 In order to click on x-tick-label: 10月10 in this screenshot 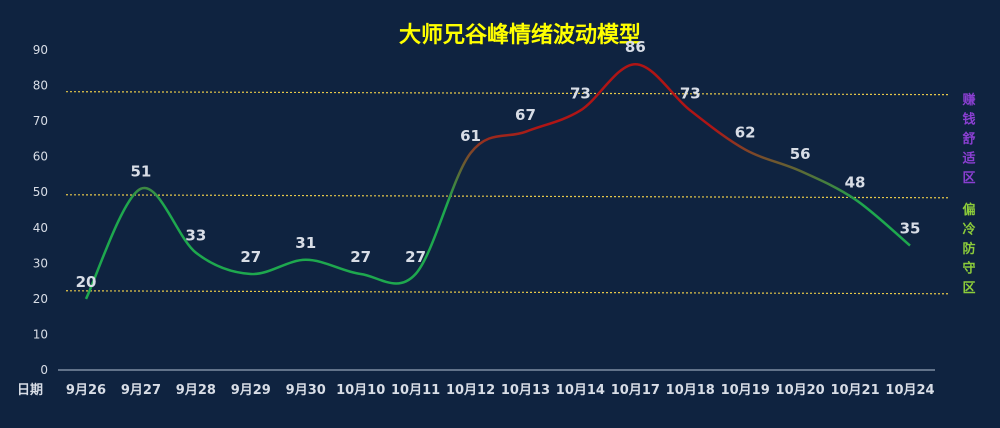, I will do `click(360, 390)`.